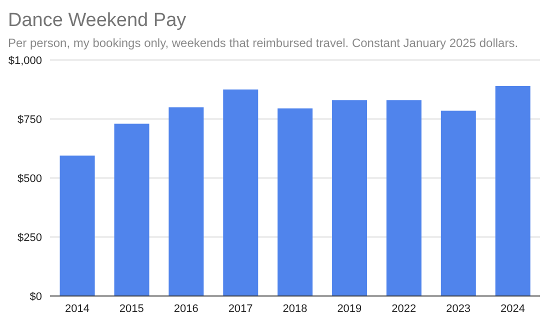 The image size is (550, 334). I want to click on x-tick-label: 2015, so click(131, 308).